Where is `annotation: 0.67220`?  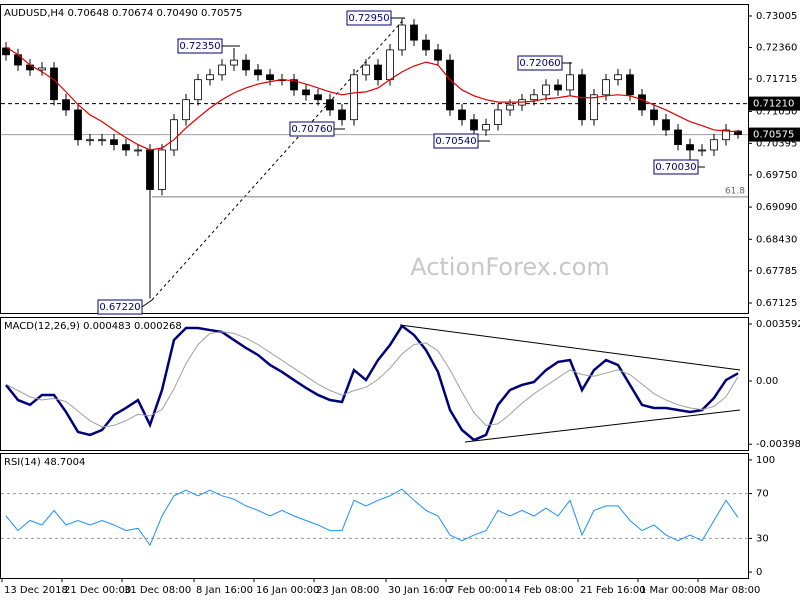
annotation: 0.67220 is located at coordinates (119, 307).